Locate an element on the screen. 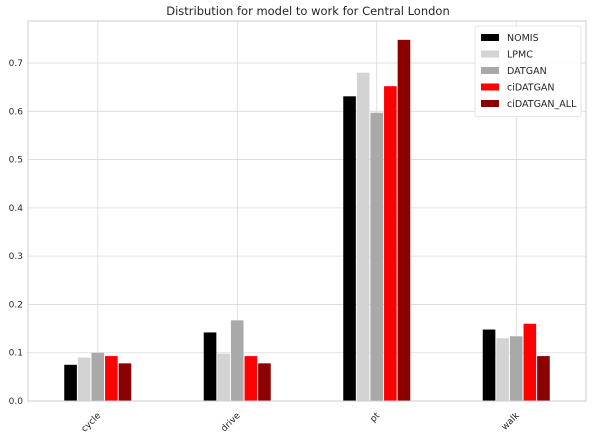 The image size is (593, 442). y-tick-label: 0.2 is located at coordinates (16, 305).